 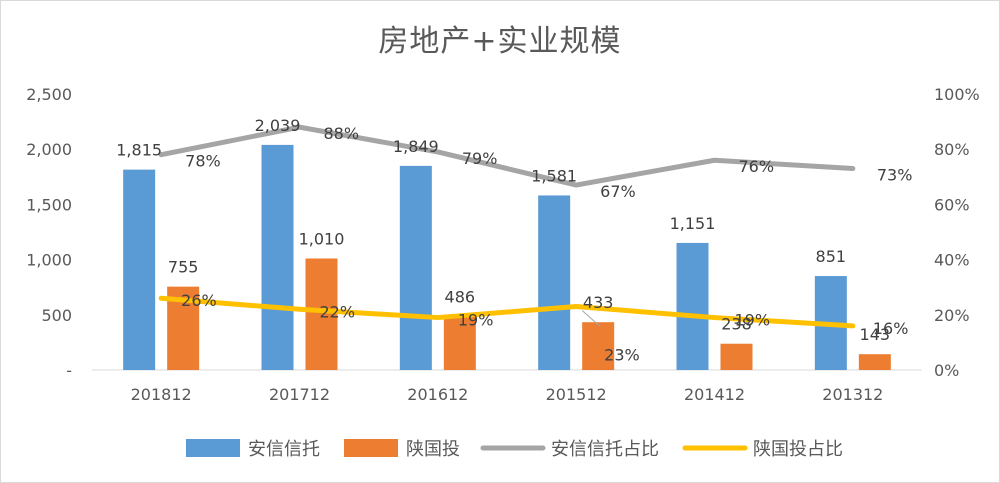 I want to click on y-left-tick-label: -, so click(x=69, y=370).